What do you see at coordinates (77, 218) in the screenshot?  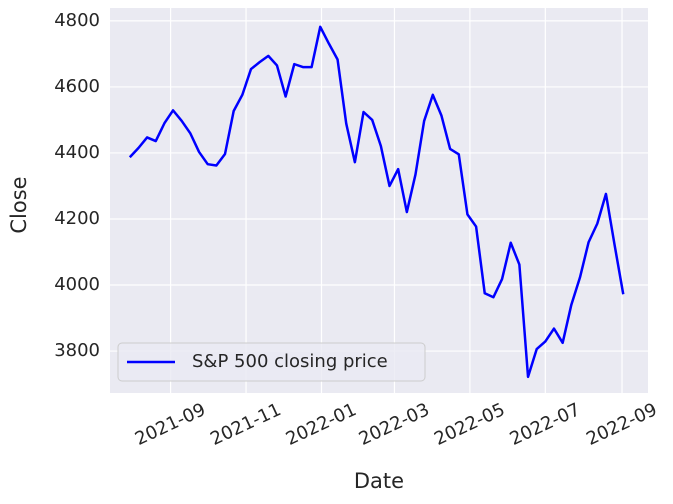 I see `y-tick-label: 4200` at bounding box center [77, 218].